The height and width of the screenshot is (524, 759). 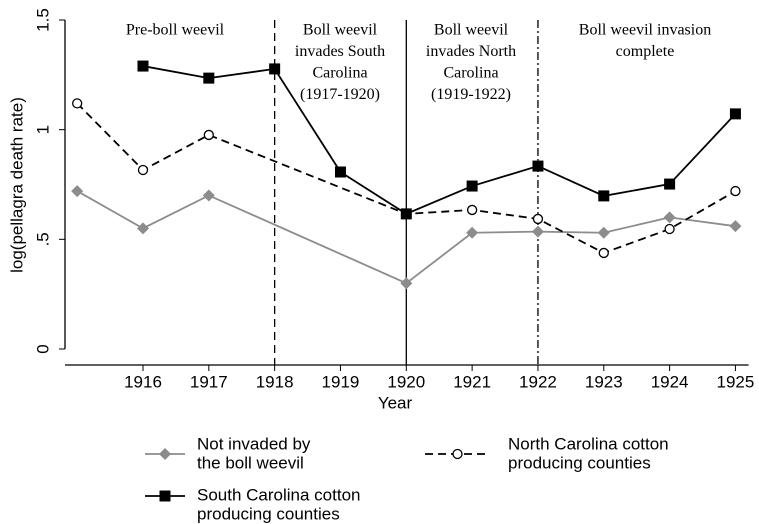 What do you see at coordinates (279, 494) in the screenshot?
I see `legend-label: South Carolina cotton` at bounding box center [279, 494].